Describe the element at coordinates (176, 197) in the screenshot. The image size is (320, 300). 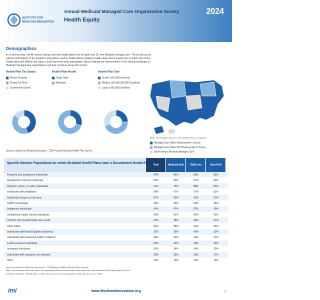
I see `cell-value: 59%` at that location.